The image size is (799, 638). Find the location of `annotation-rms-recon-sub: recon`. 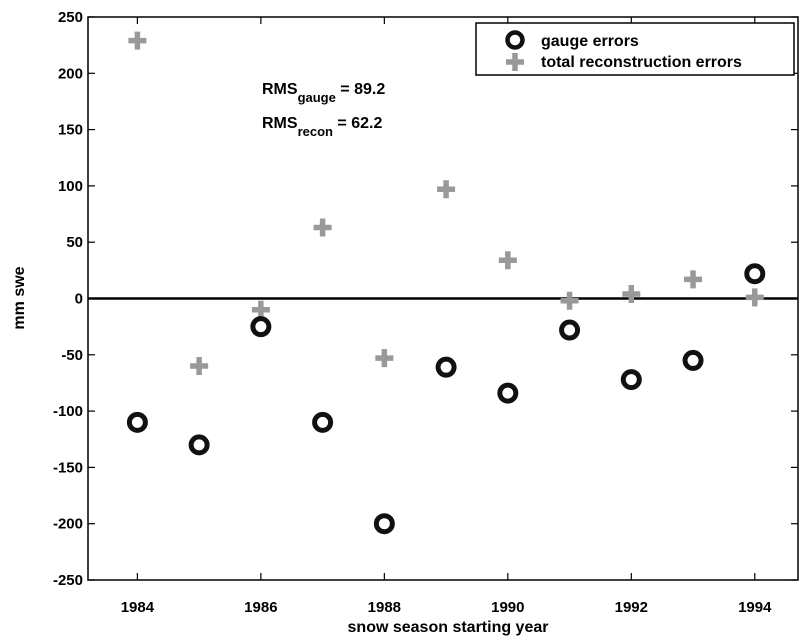

annotation-rms-recon-sub: recon is located at coordinates (315, 131).